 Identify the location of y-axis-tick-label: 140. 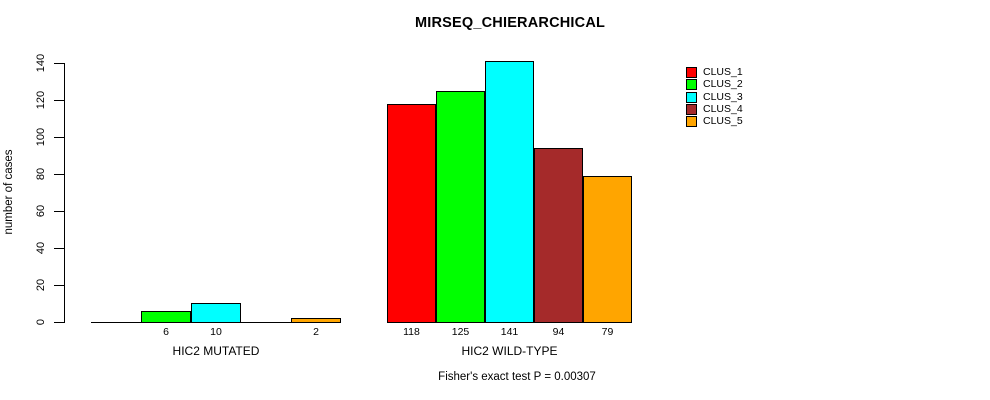
(41, 63).